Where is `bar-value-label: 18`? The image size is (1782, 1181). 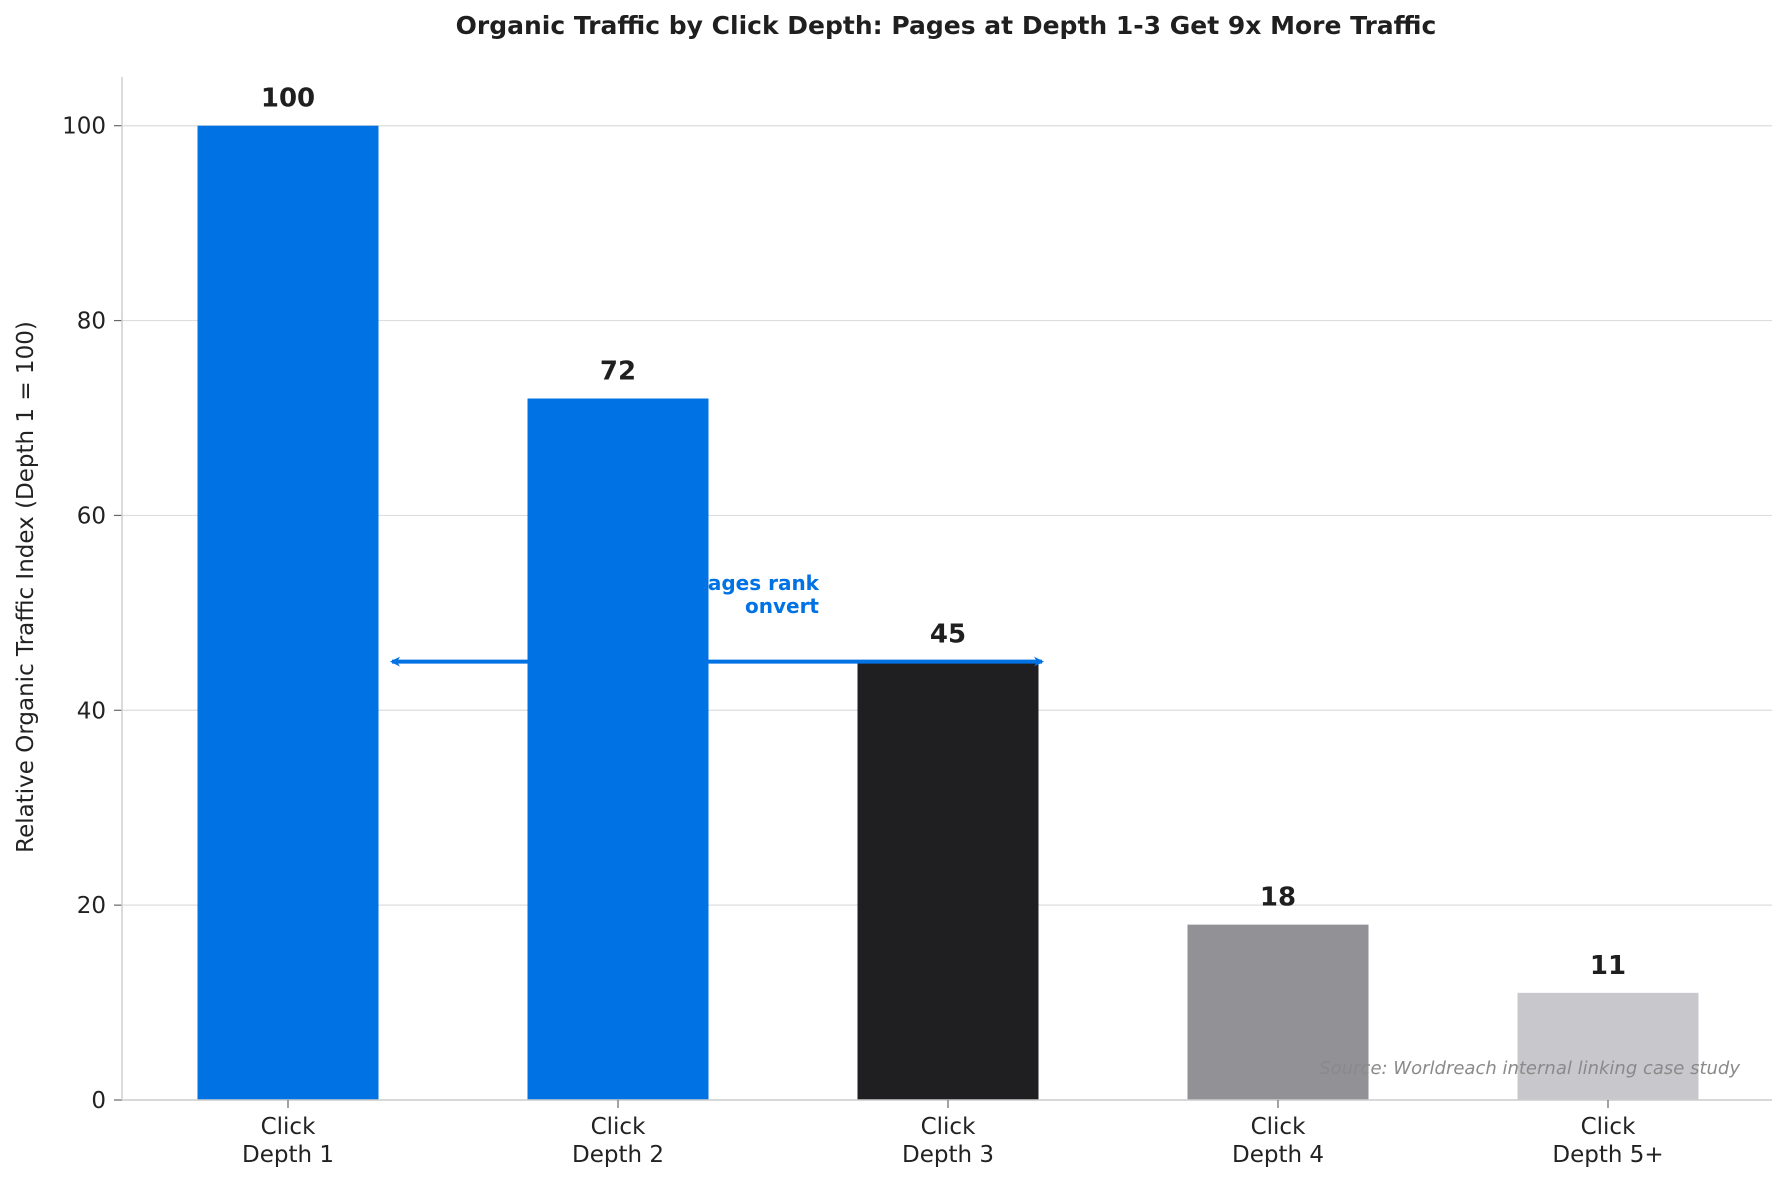
bar-value-label: 18 is located at coordinates (1278, 898).